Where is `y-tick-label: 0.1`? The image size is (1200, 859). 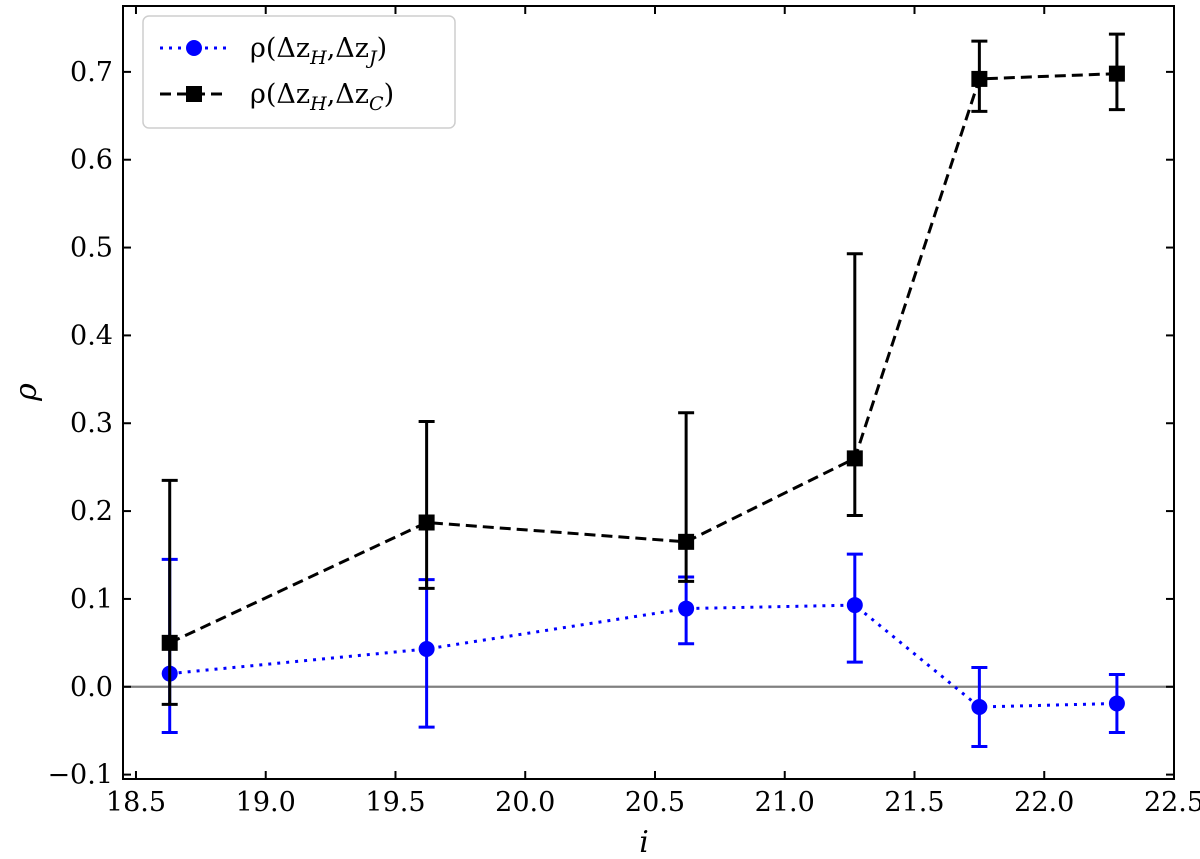 y-tick-label: 0.1 is located at coordinates (91, 599).